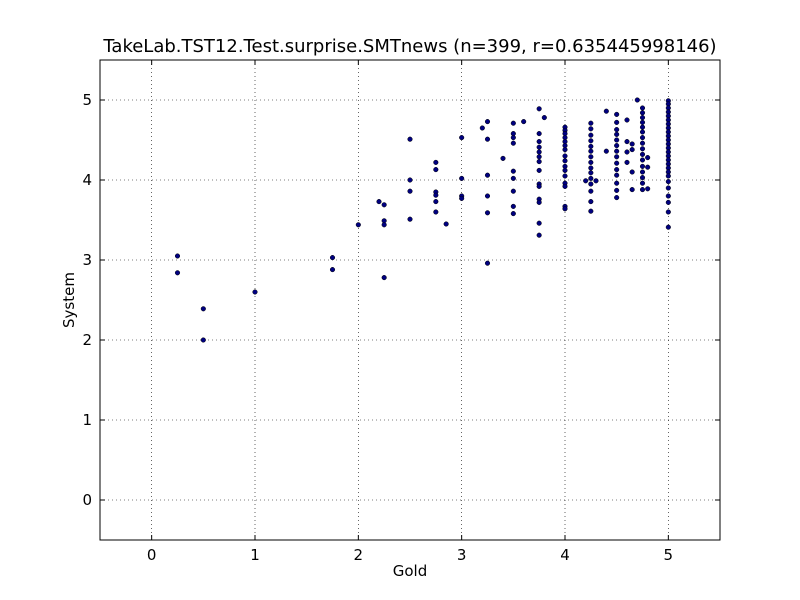 This screenshot has width=800, height=600. I want to click on x-tick-label: 0, so click(152, 555).